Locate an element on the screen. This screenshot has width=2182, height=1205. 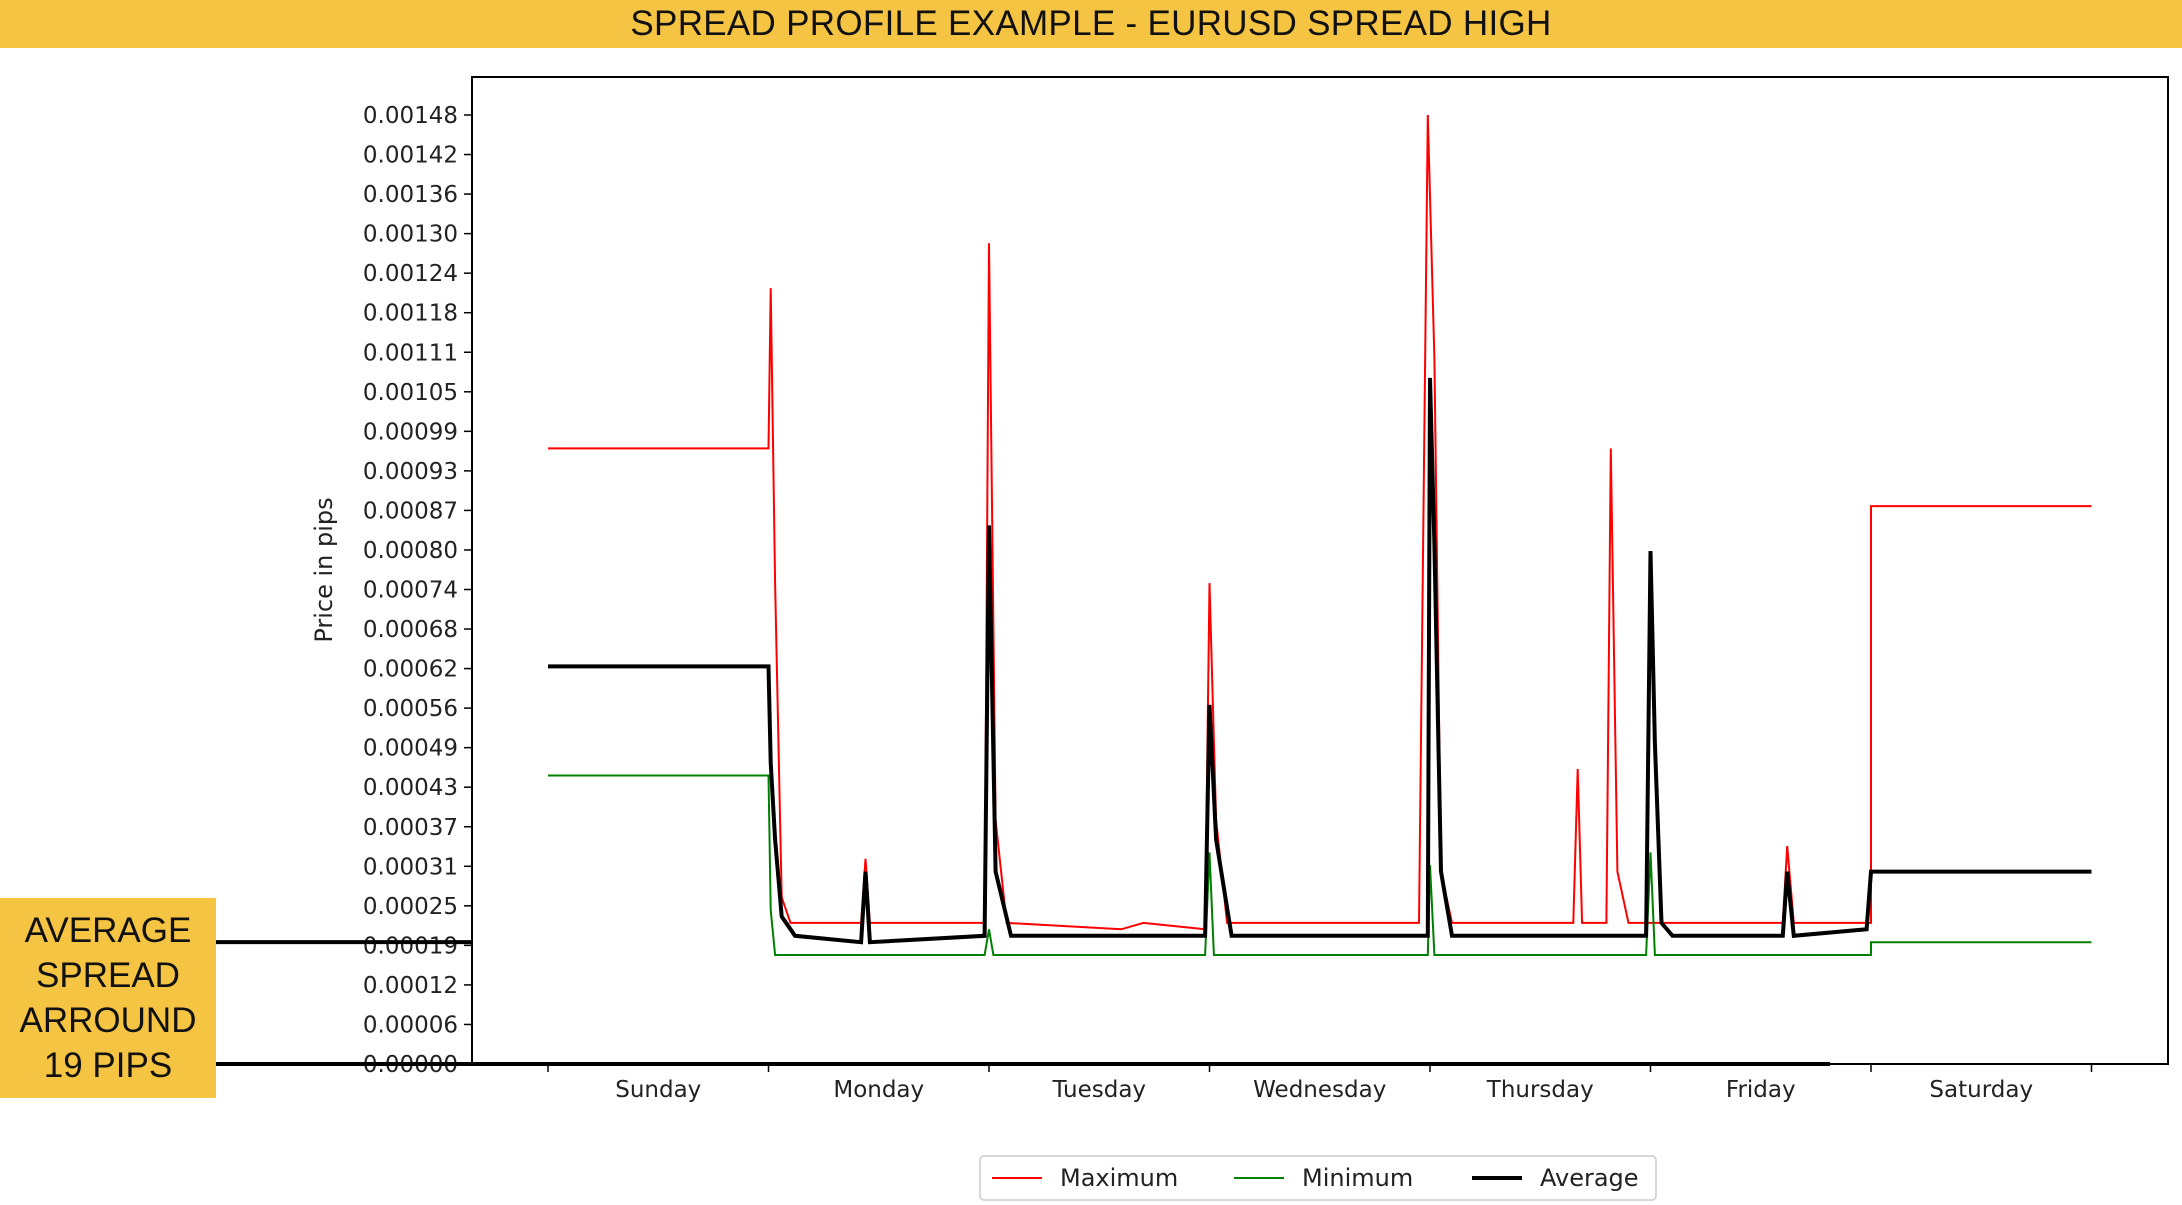
y-tick-label: 0.00062 is located at coordinates (410, 670).